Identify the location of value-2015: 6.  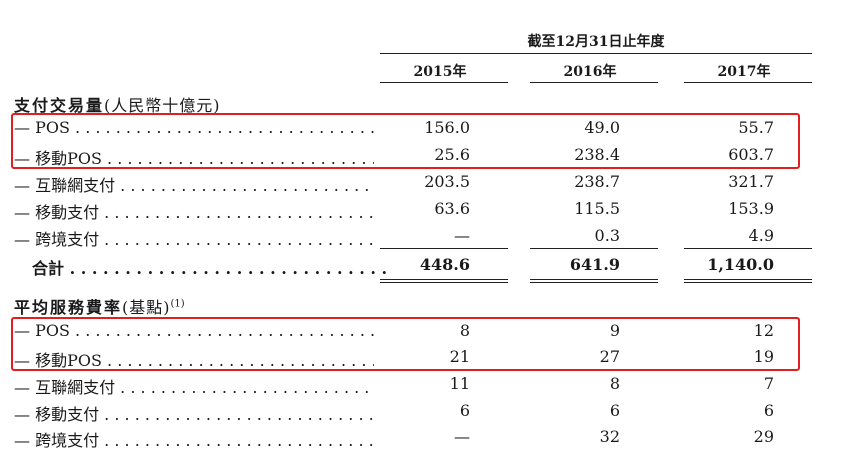
(464, 410).